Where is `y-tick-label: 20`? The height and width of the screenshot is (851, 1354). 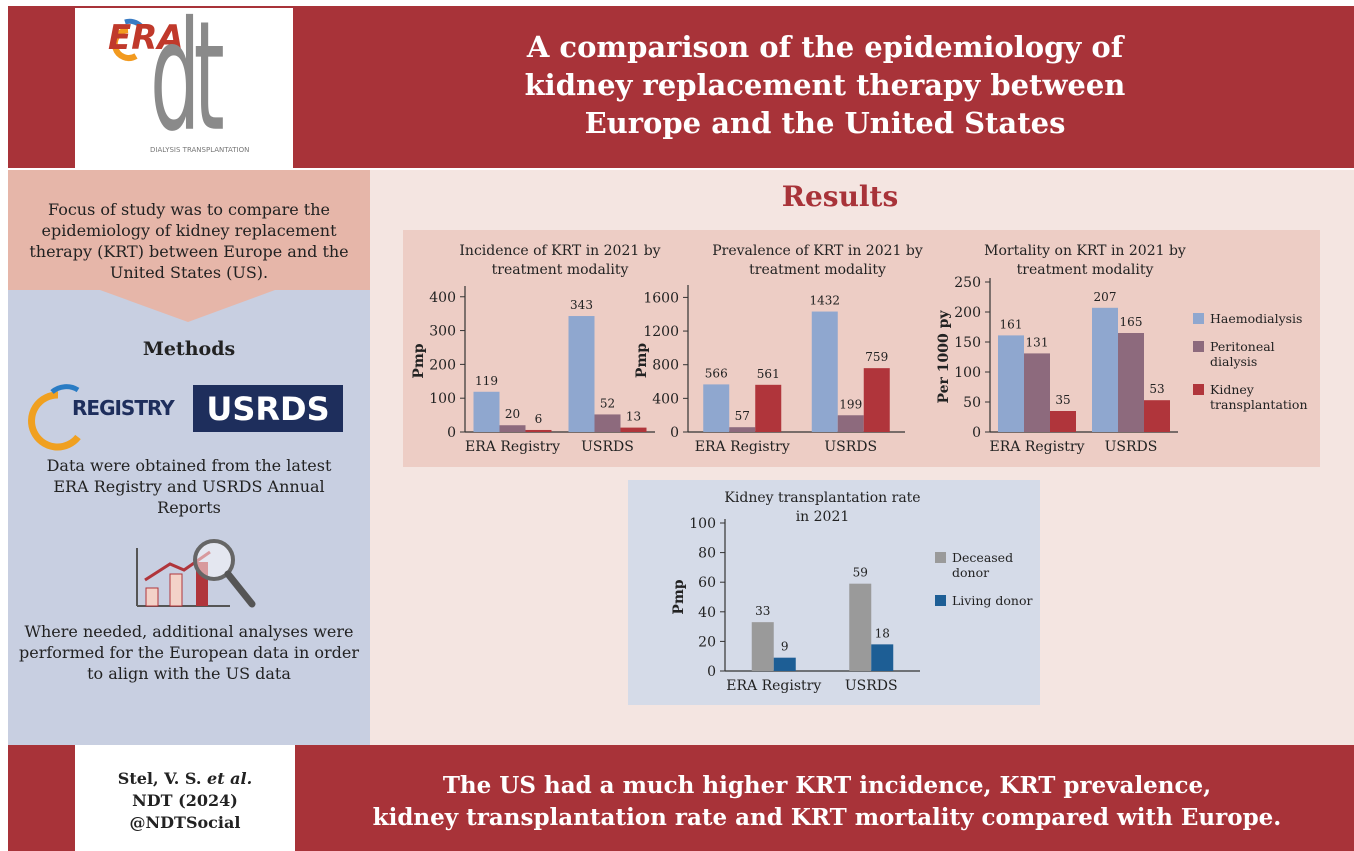
y-tick-label: 20 is located at coordinates (707, 642).